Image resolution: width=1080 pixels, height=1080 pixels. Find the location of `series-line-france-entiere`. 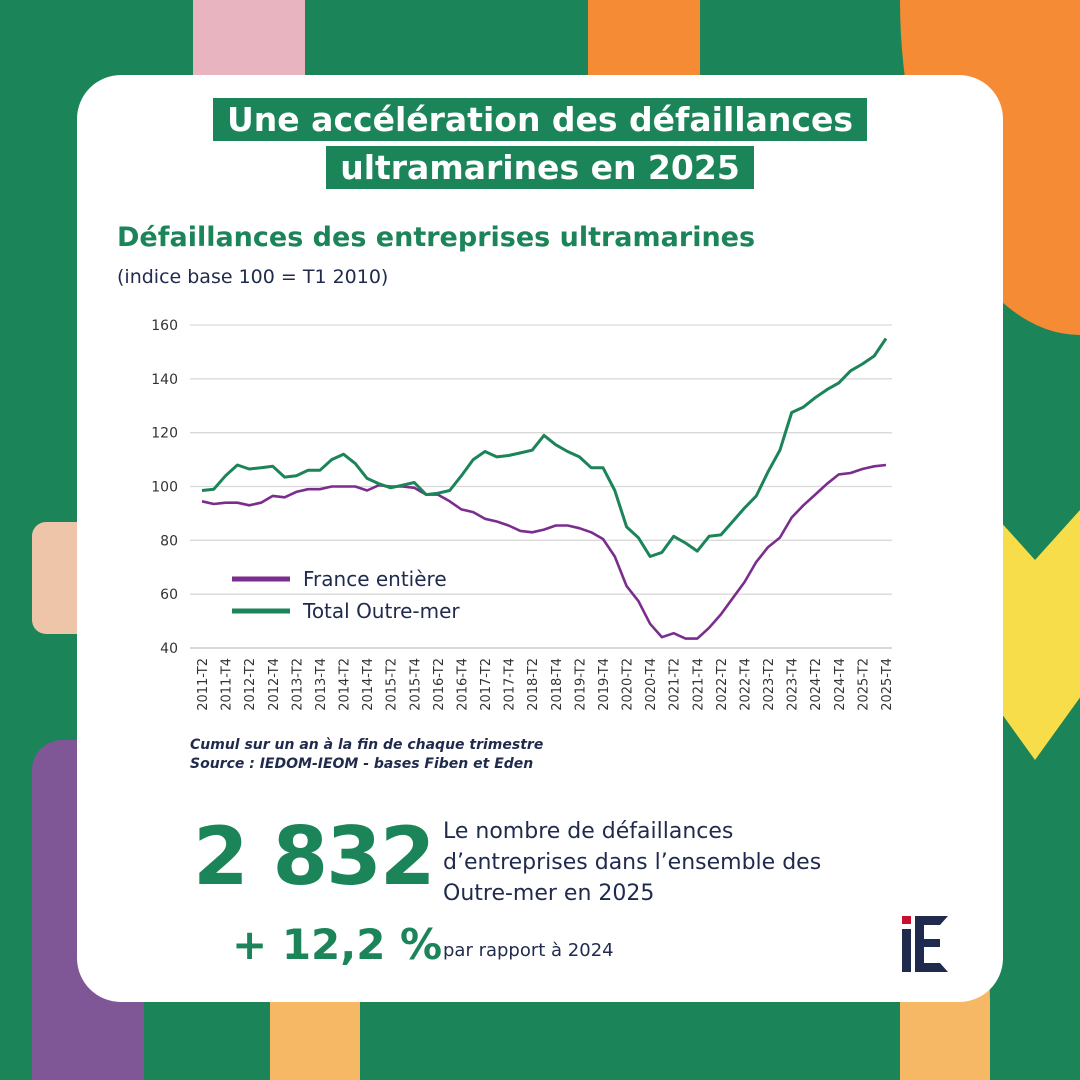

series-line-france-entiere is located at coordinates (544, 551).